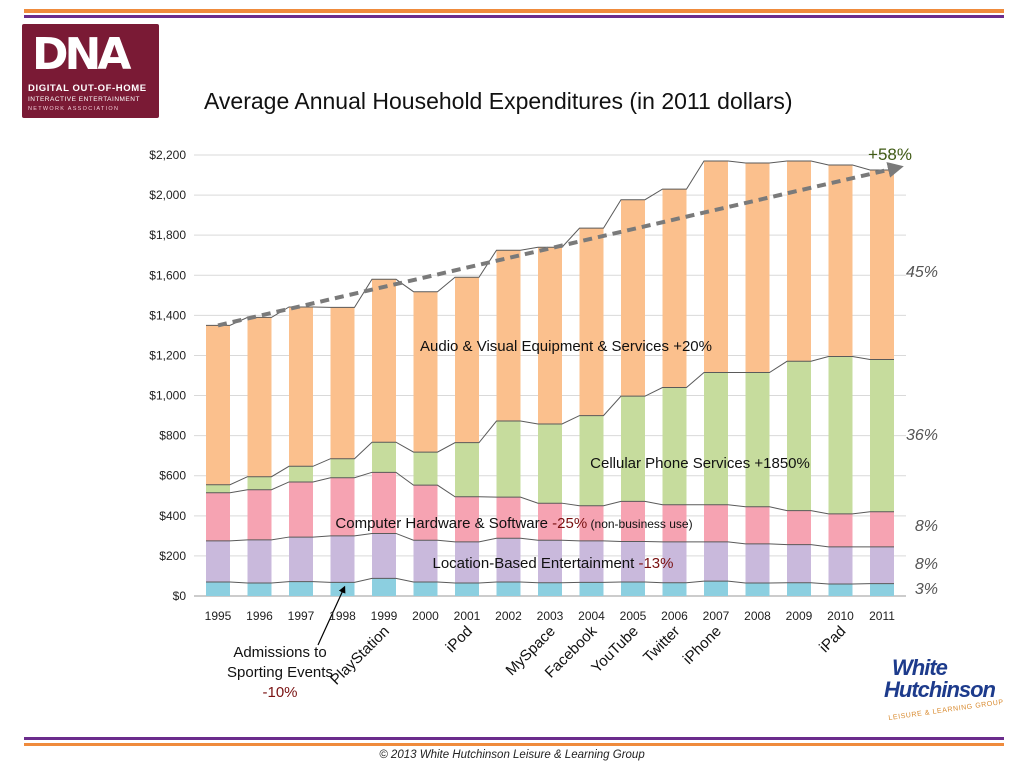 Image resolution: width=1024 pixels, height=768 pixels. Describe the element at coordinates (674, 616) in the screenshot. I see `x-tick-label: 2006` at that location.